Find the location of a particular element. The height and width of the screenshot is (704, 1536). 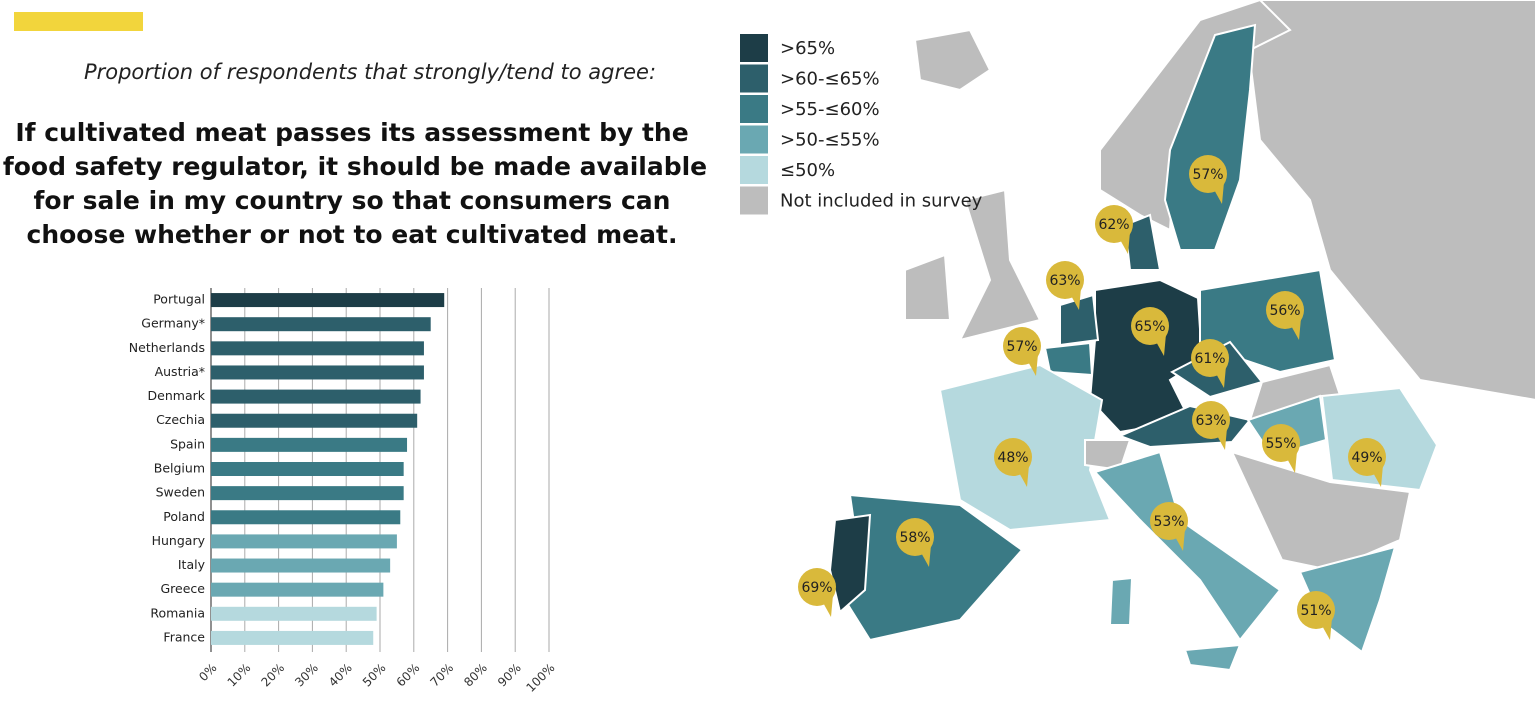

map-marker: 61% is located at coordinates (1210, 363).